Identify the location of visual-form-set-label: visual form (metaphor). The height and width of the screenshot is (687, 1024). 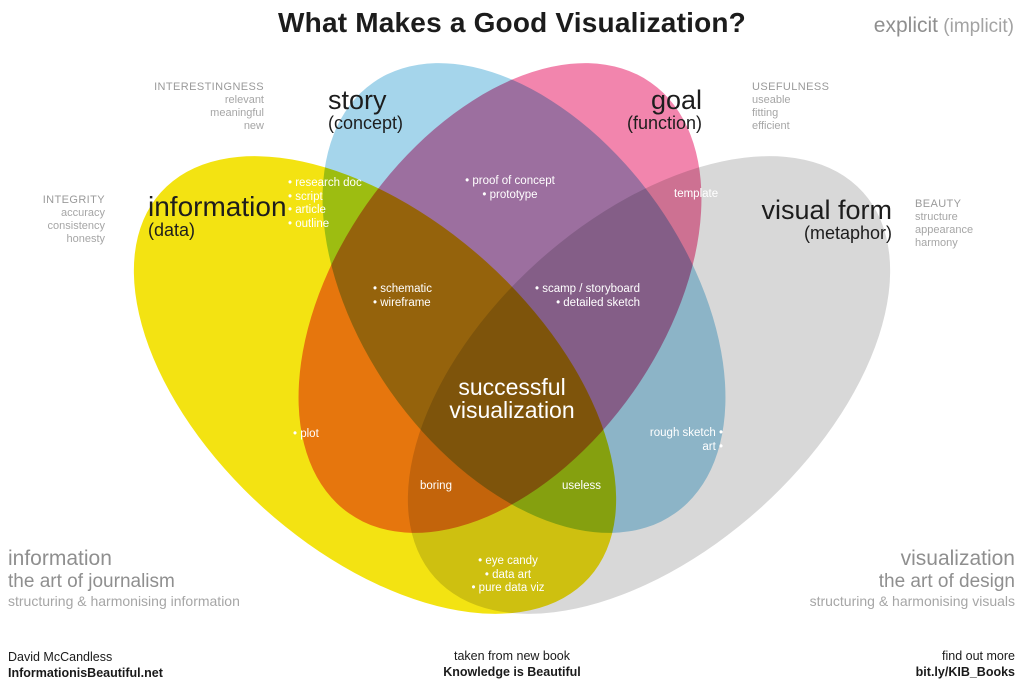
(826, 219).